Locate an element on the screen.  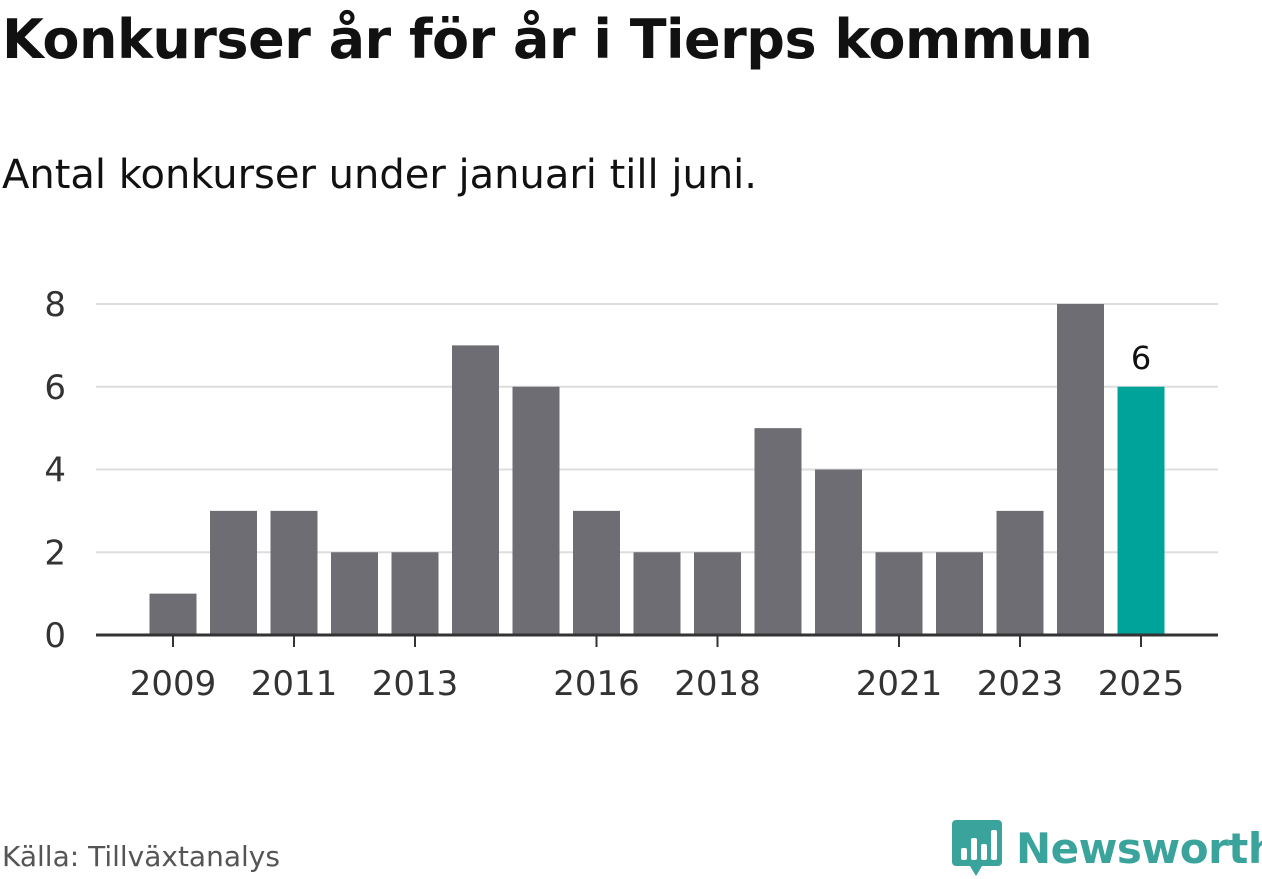
x-tick-label-2013: 2013 is located at coordinates (415, 684).